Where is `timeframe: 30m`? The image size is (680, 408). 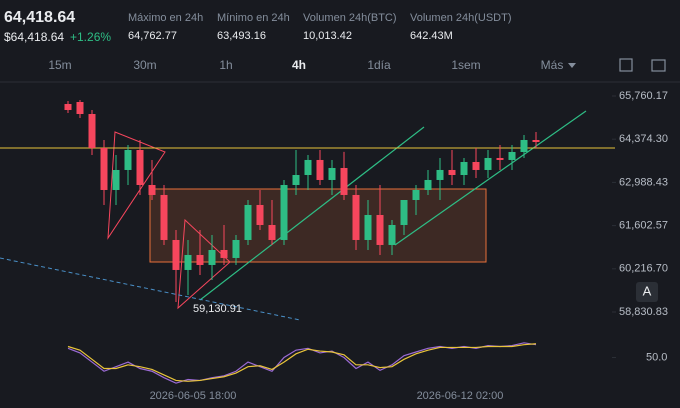
timeframe: 30m is located at coordinates (144, 65).